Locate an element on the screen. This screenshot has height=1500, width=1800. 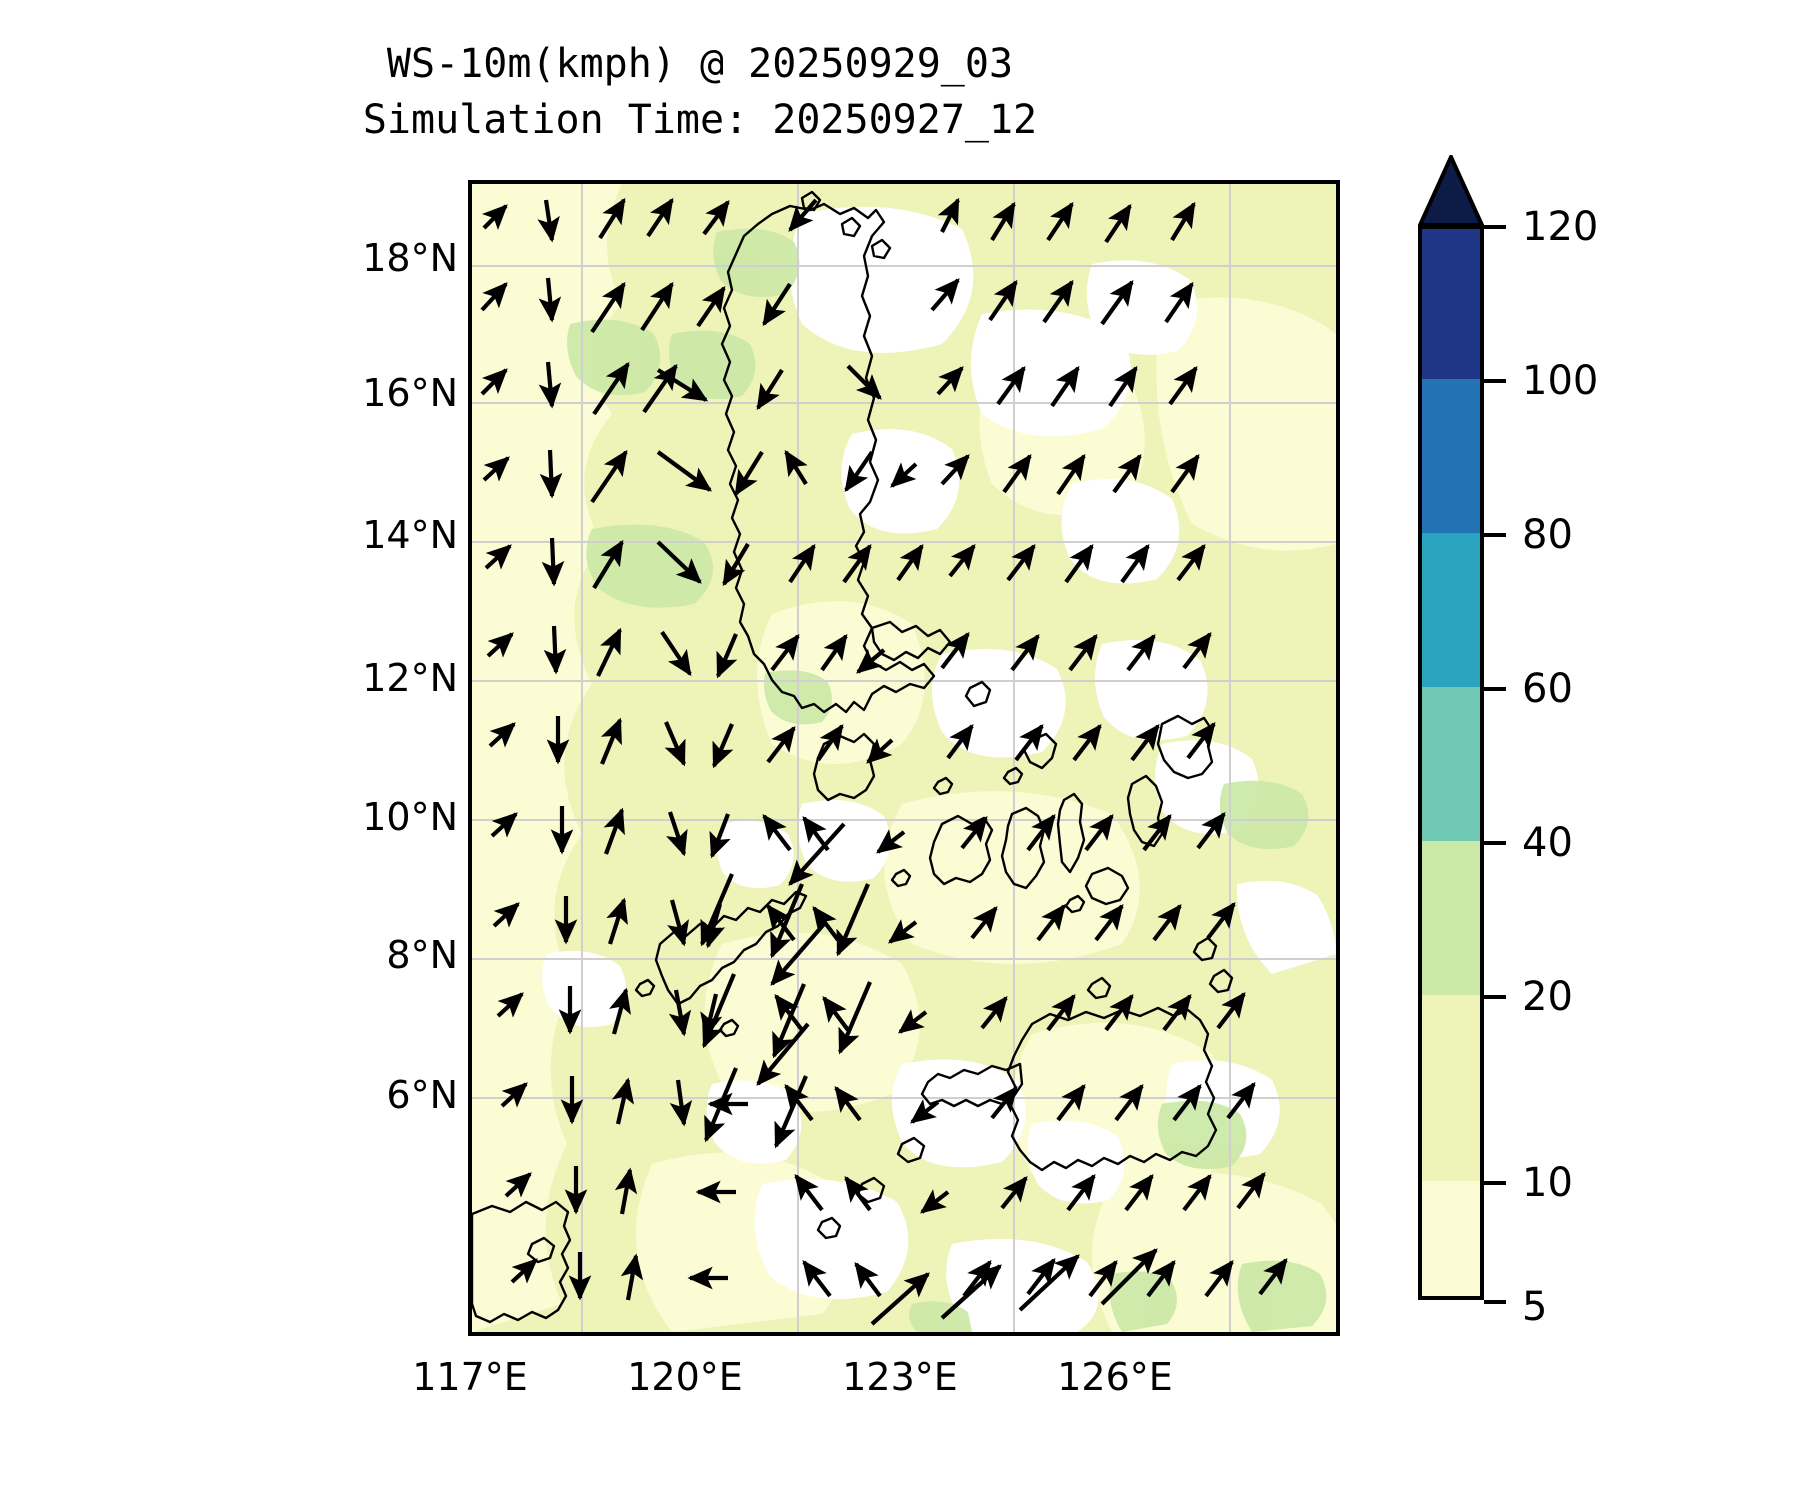
colorbar-label-40: 40 is located at coordinates (1547, 843).